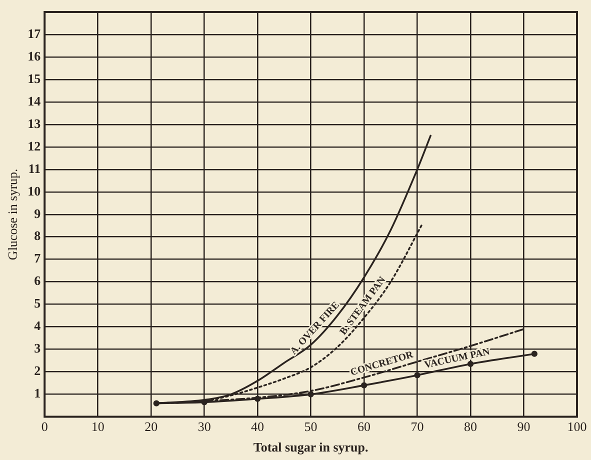 The height and width of the screenshot is (460, 591). Describe the element at coordinates (523, 426) in the screenshot. I see `x-tick-label: 90` at that location.